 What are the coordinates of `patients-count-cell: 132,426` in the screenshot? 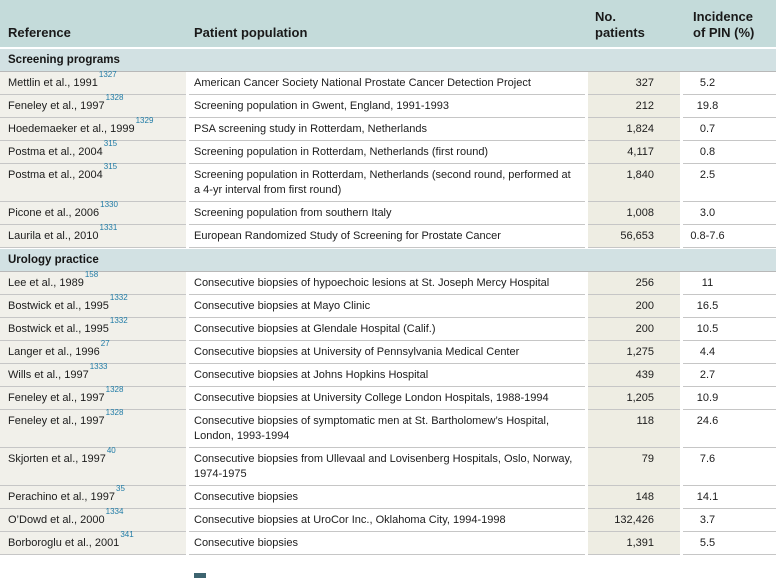 It's located at (634, 520).